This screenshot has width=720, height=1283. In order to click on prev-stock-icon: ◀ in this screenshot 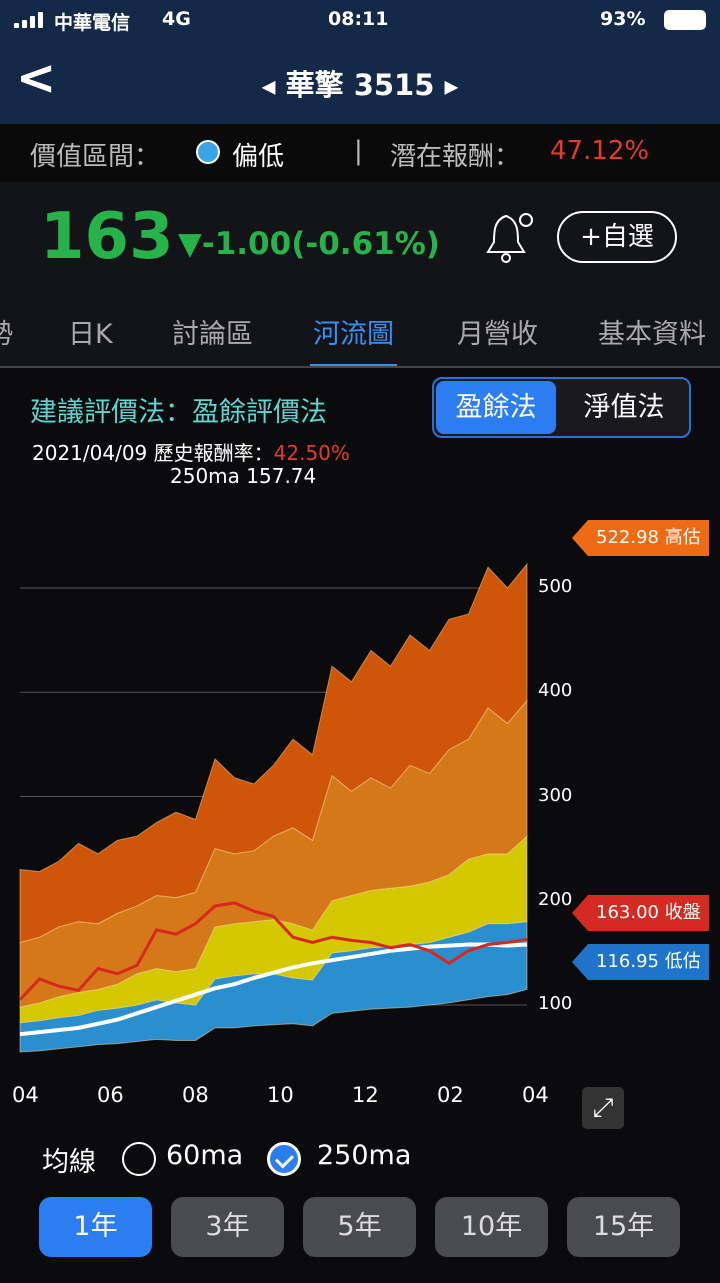, I will do `click(268, 87)`.